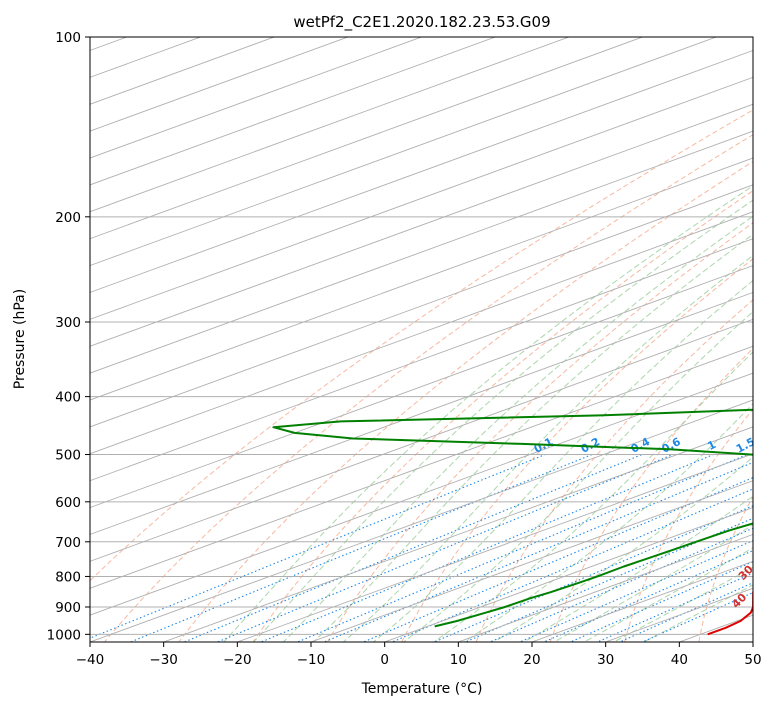 This screenshot has height=708, width=775. Describe the element at coordinates (679, 660) in the screenshot. I see `x-tick-label: 40` at that location.